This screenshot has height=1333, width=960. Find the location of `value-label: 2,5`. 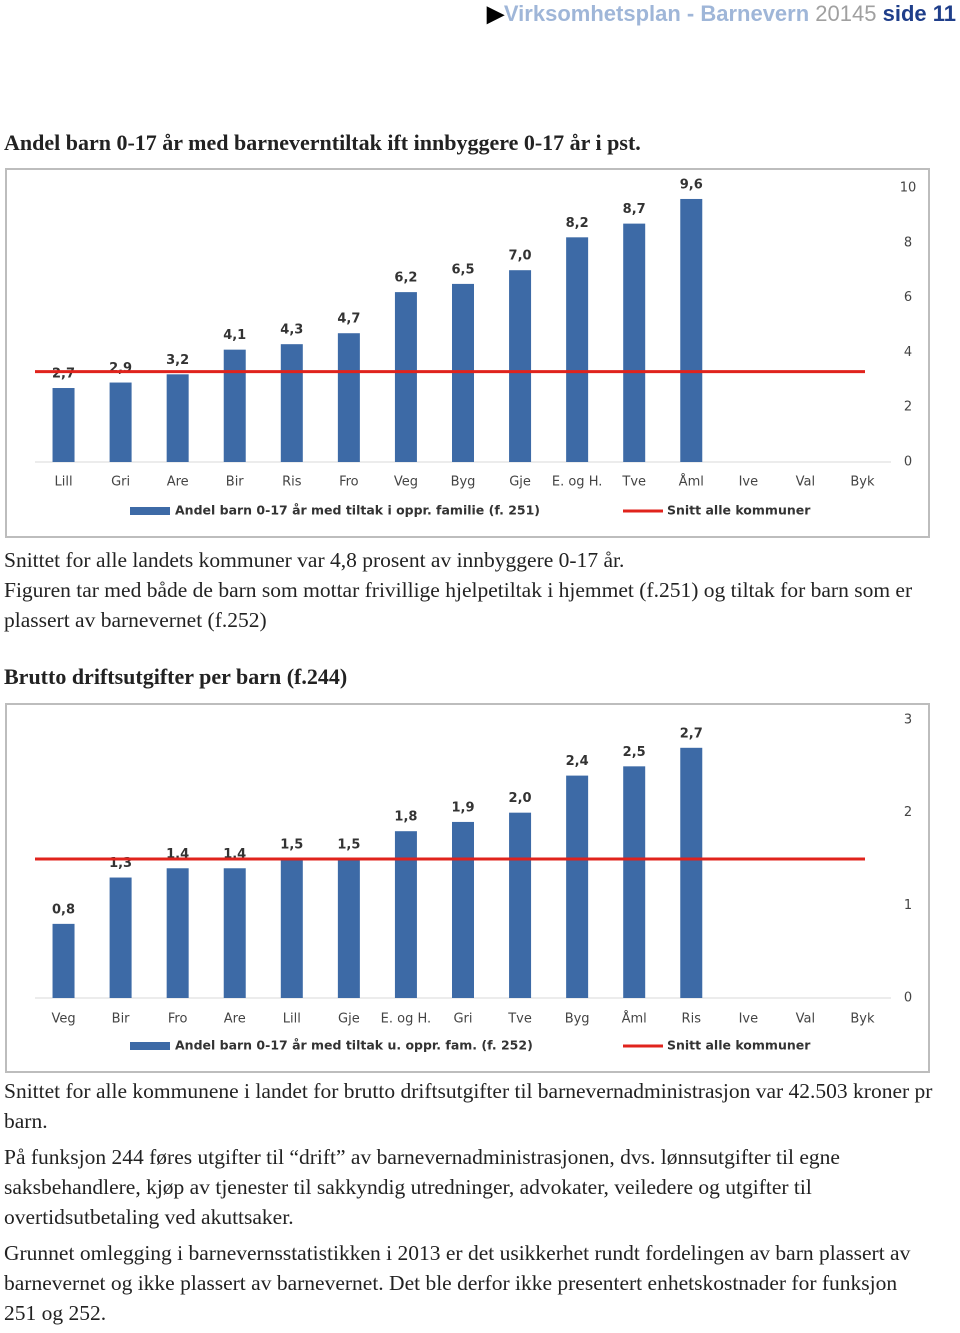

value-label: 2,5 is located at coordinates (634, 752).